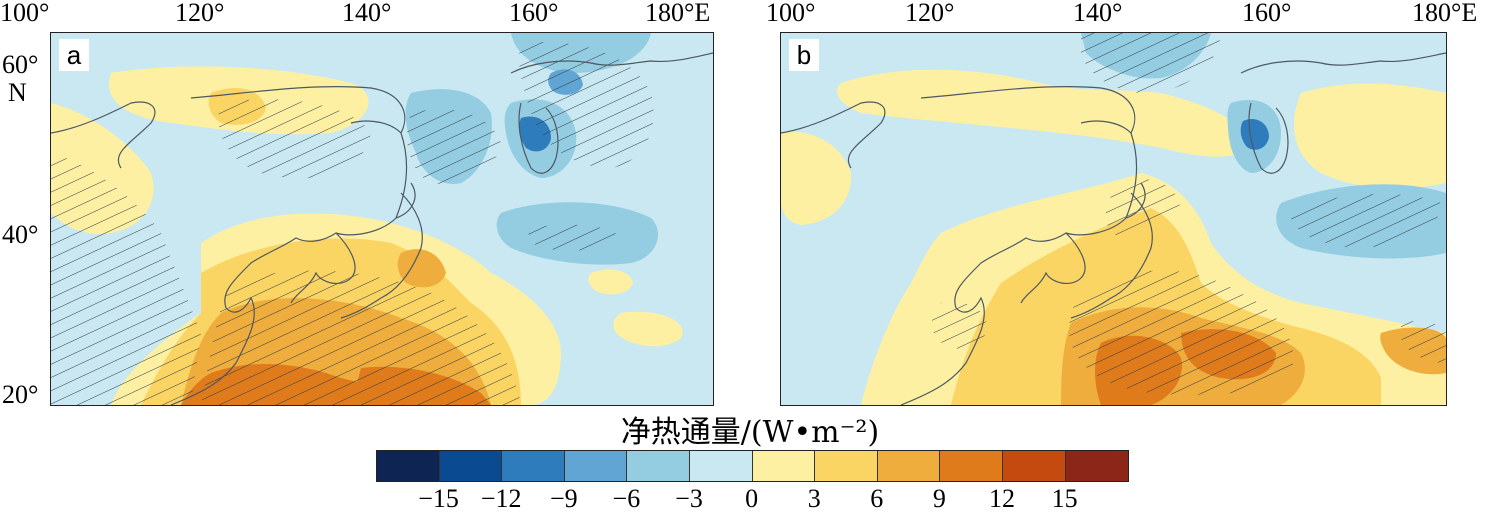  What do you see at coordinates (1002, 498) in the screenshot?
I see `colorbar-tick-label: 12` at bounding box center [1002, 498].